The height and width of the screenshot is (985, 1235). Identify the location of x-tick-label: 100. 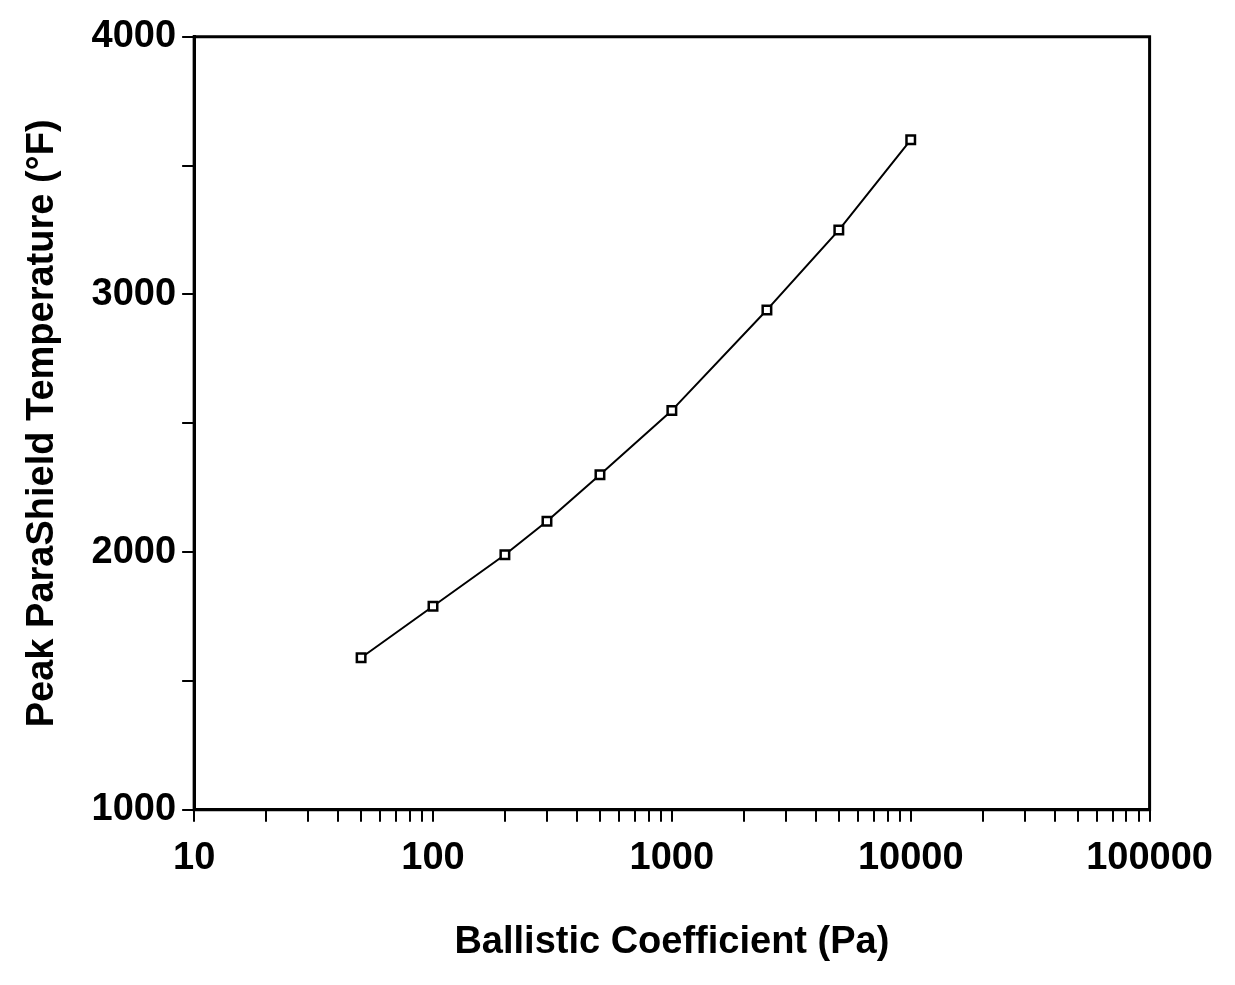
(433, 856).